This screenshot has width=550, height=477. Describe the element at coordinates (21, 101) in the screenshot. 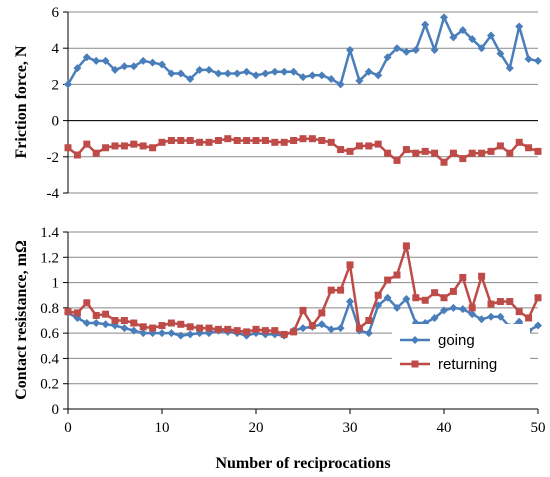

I see `y-axis-title: Friction force, N` at that location.